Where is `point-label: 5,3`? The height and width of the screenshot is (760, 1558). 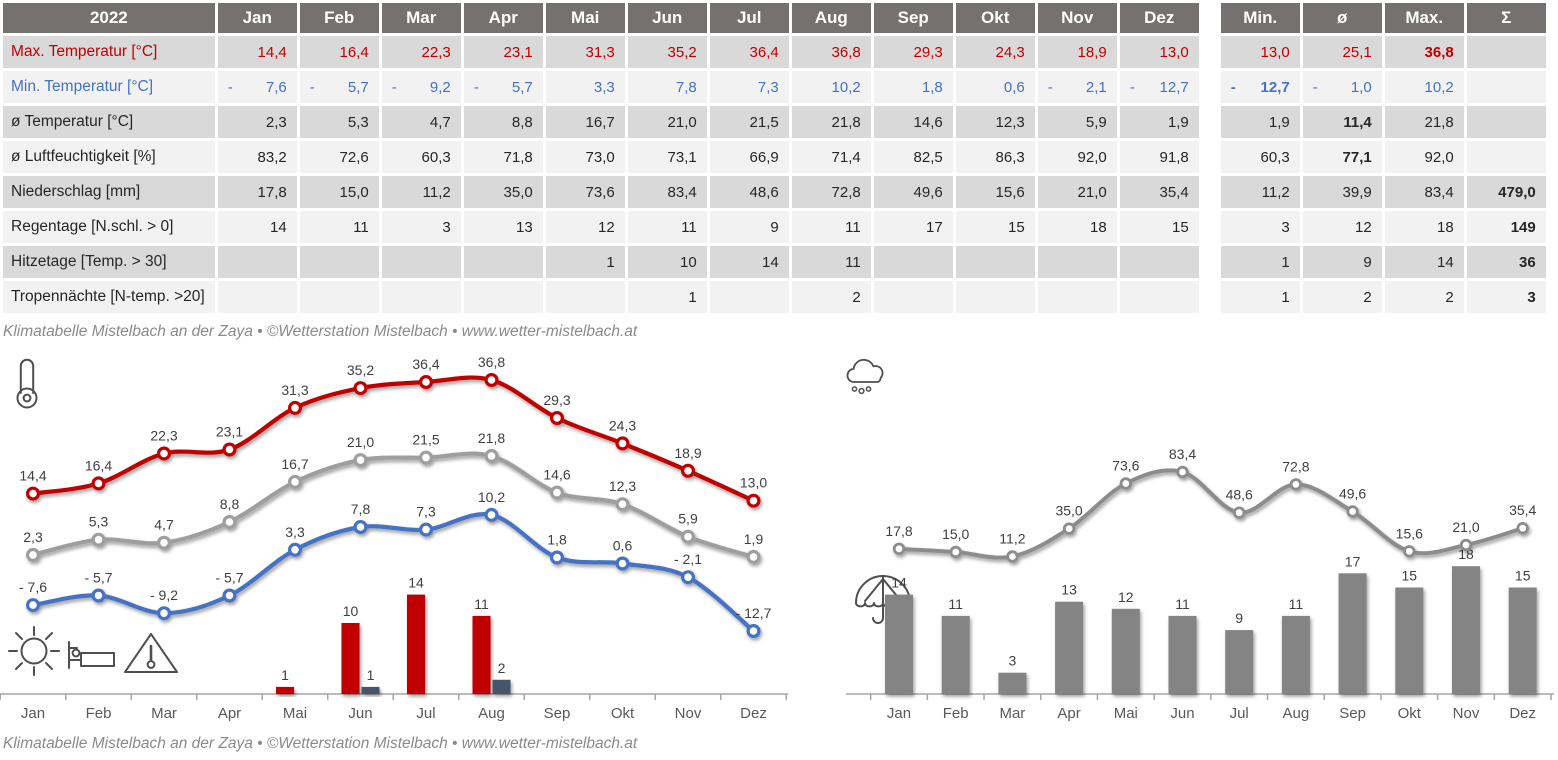
point-label: 5,3 is located at coordinates (99, 522).